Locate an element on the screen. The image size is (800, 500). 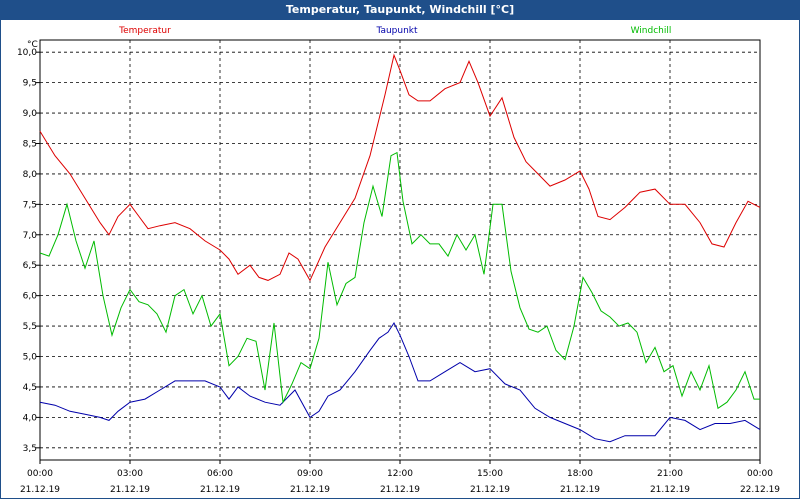
y-tick-label: 5,5 is located at coordinates (30, 327).